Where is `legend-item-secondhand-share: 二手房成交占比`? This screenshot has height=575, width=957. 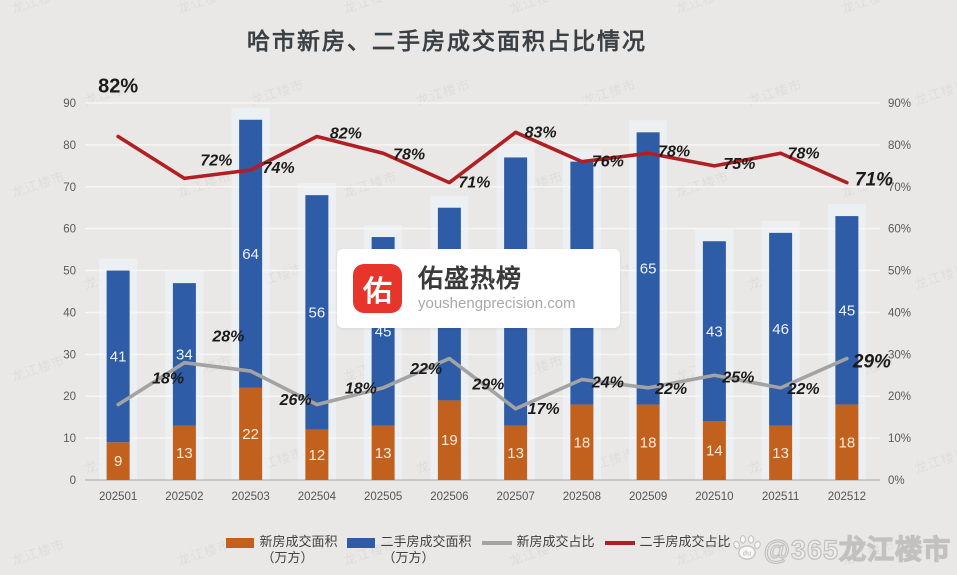
legend-item-secondhand-share: 二手房成交占比 is located at coordinates (667, 542).